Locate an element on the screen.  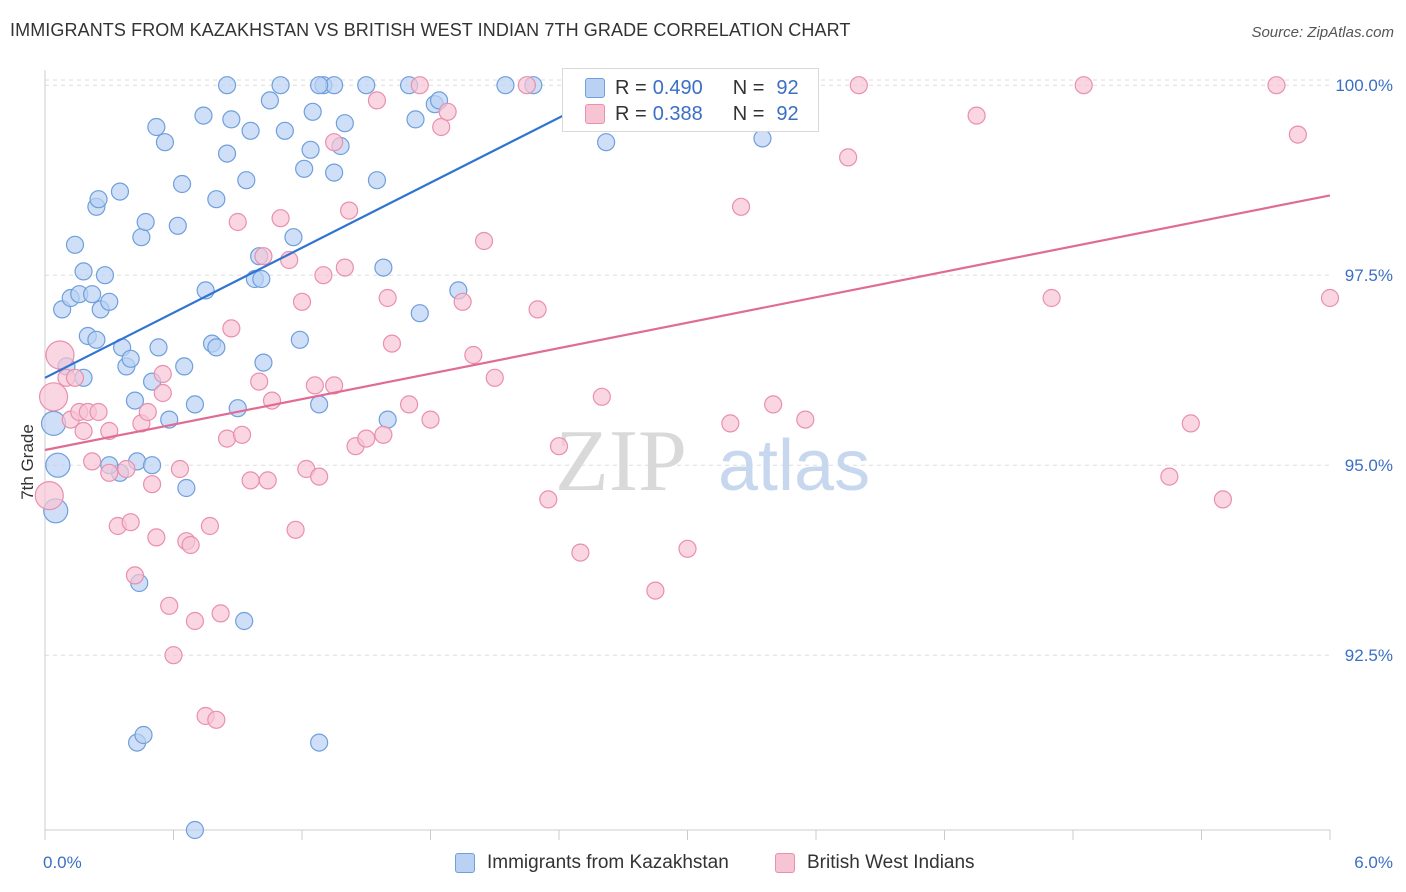
watermark-zip: ZIP is located at coordinates (621, 461).